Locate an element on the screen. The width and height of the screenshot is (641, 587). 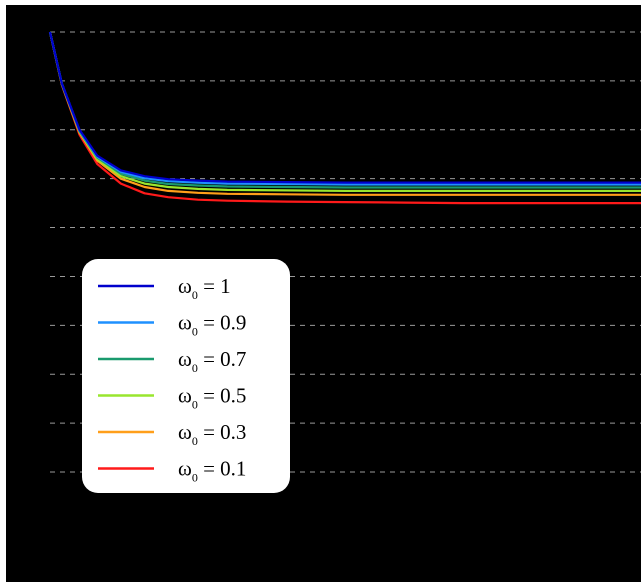
legend-label-value: = 0.5 is located at coordinates (222, 396).